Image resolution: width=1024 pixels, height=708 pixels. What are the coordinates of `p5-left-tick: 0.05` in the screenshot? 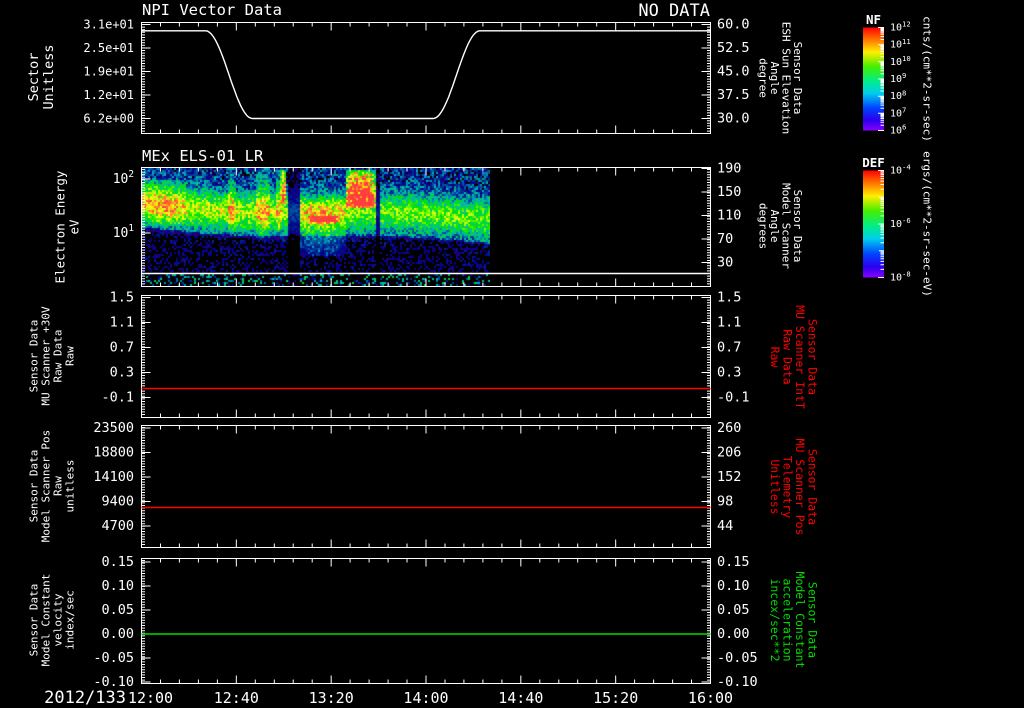 It's located at (117, 610).